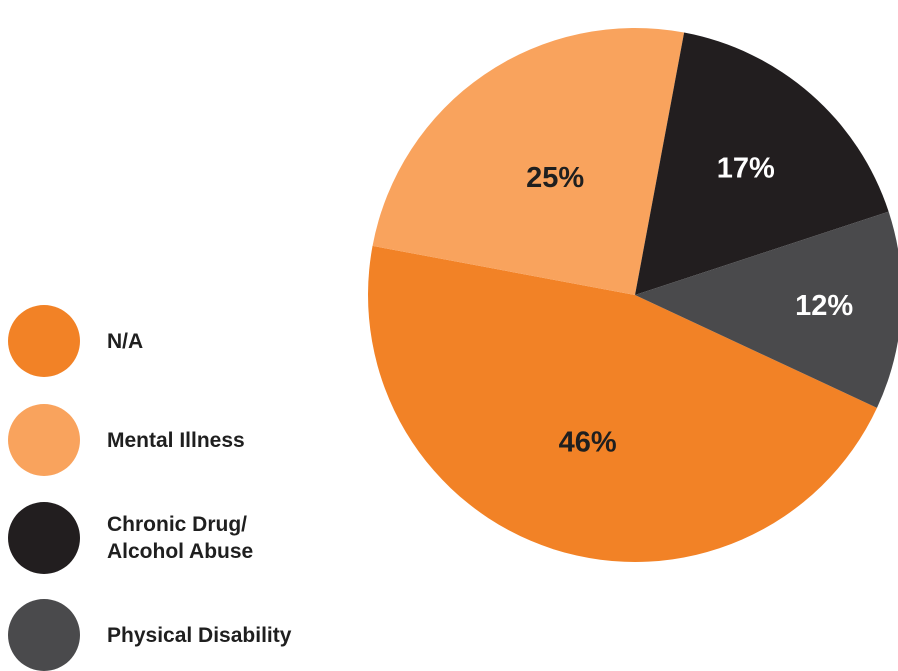 The height and width of the screenshot is (671, 898). I want to click on pie-slice-chronic-drug-alcohol-abuse, so click(762, 164).